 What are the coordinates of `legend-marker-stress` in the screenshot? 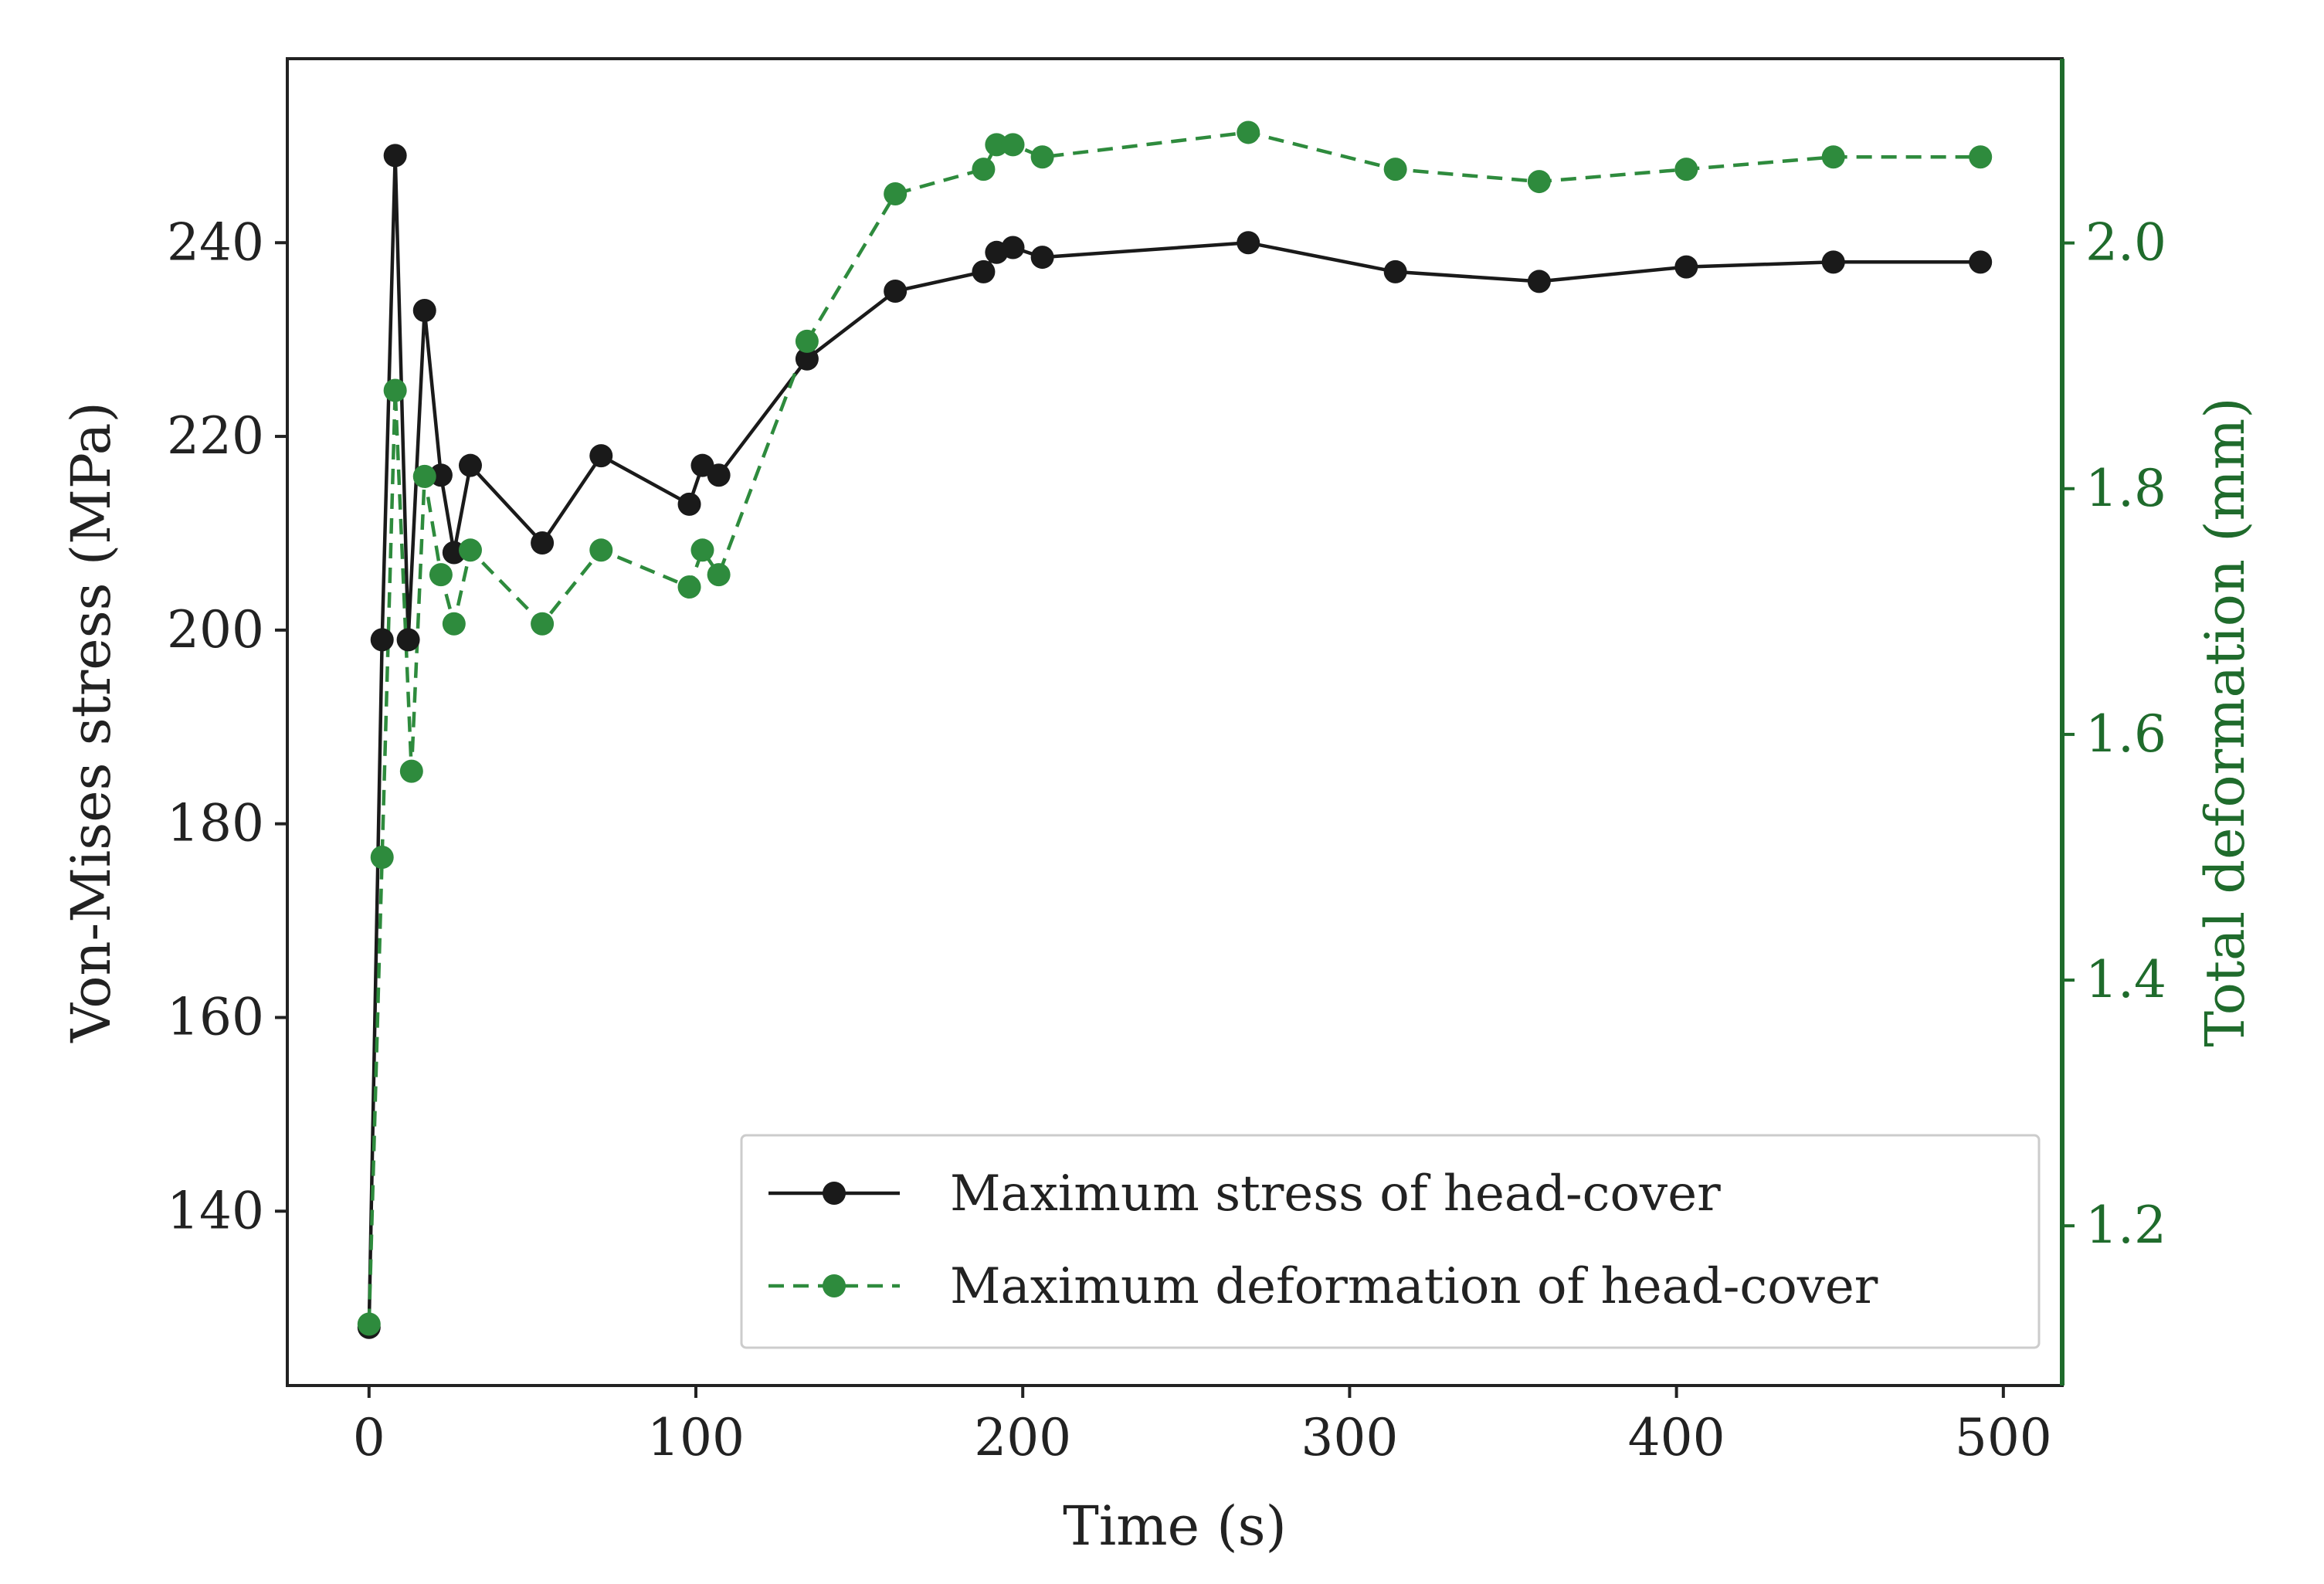 It's located at (835, 1193).